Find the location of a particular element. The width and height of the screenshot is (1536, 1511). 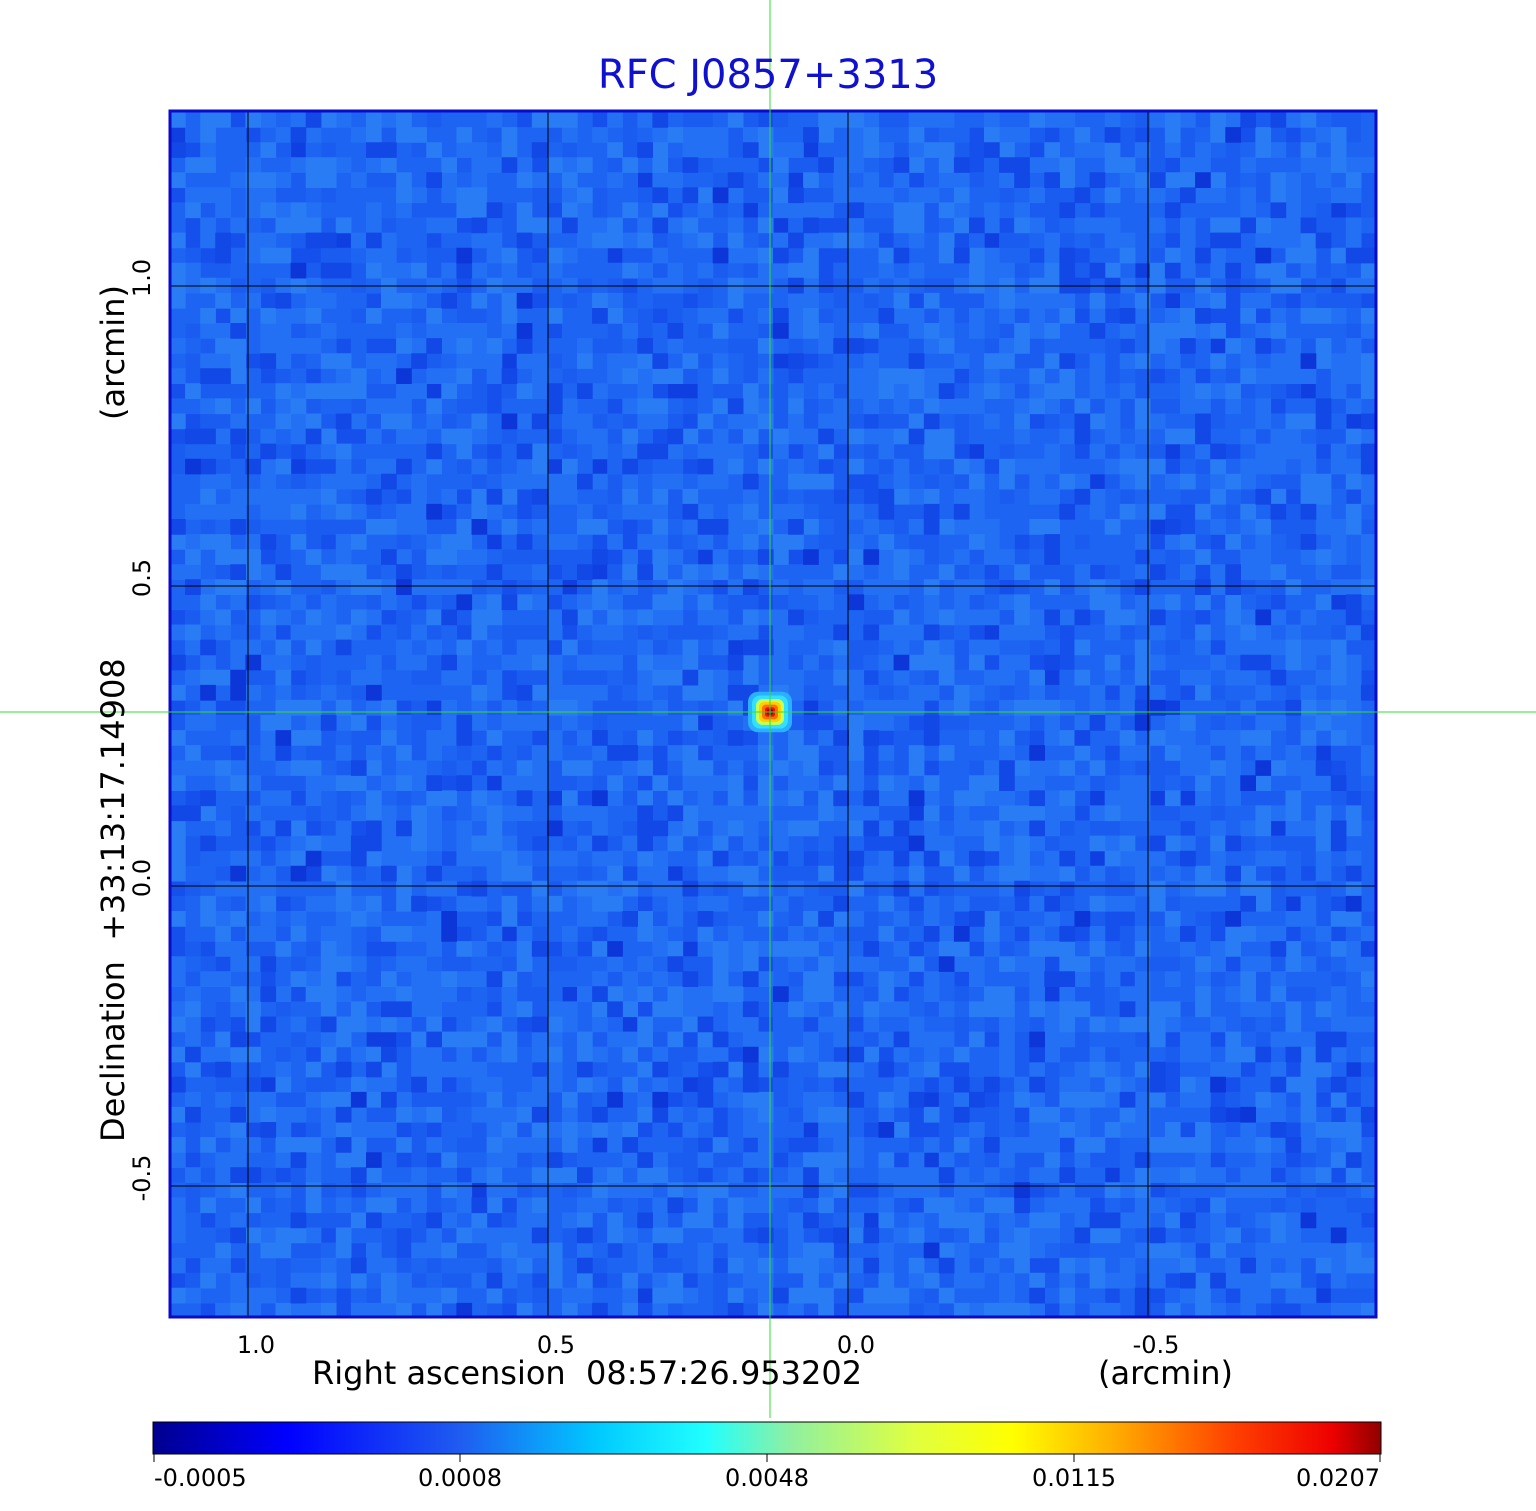

y-tick-label: 0.5 is located at coordinates (142, 578).